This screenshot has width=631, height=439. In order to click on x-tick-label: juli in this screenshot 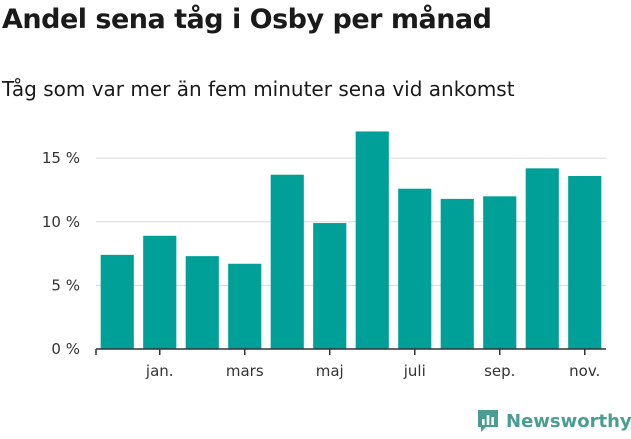, I will do `click(414, 371)`.